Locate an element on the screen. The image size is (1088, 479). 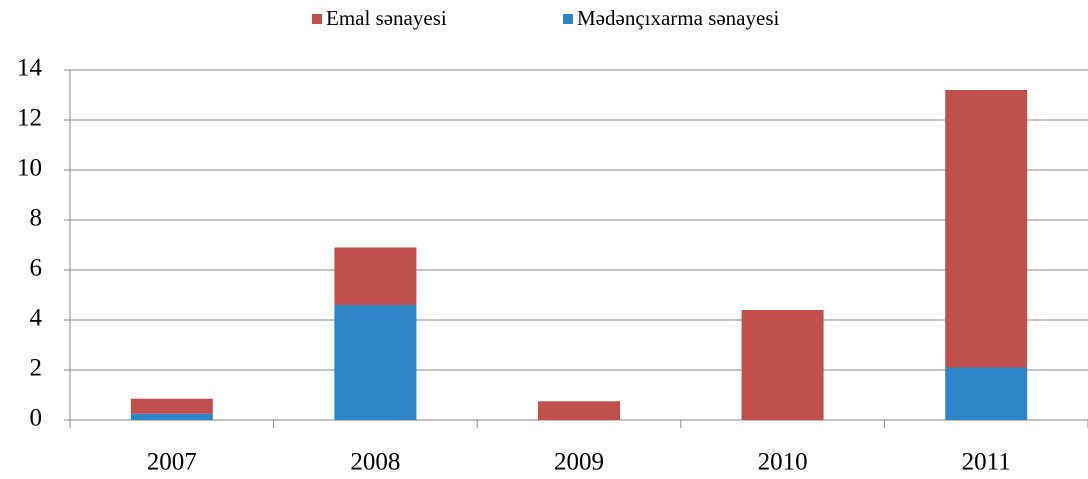
y-tick-label: 10 is located at coordinates (29, 168).